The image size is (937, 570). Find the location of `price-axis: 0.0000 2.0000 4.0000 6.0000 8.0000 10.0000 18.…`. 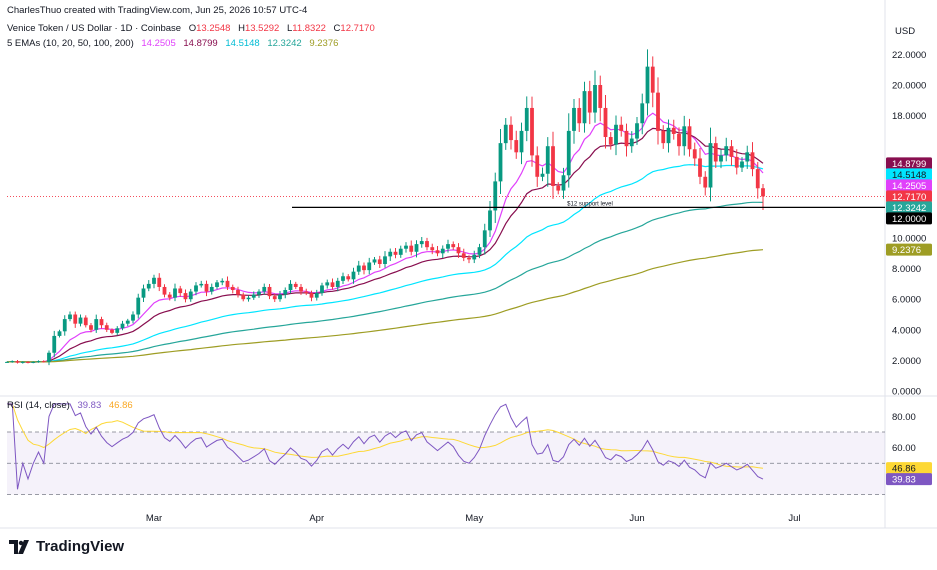

price-axis: 0.0000 2.0000 4.0000 6.0000 8.0000 10.0000 18.… is located at coordinates (909, 252).